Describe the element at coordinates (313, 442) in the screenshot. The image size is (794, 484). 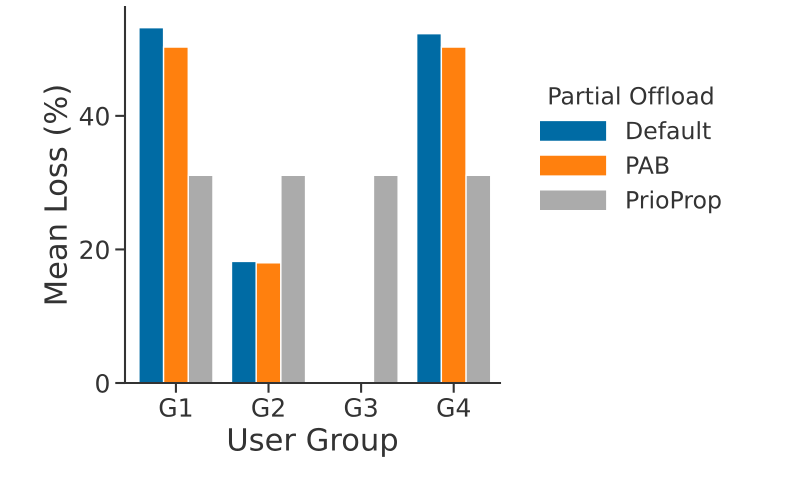
I see `x-axis-title: User Group` at that location.